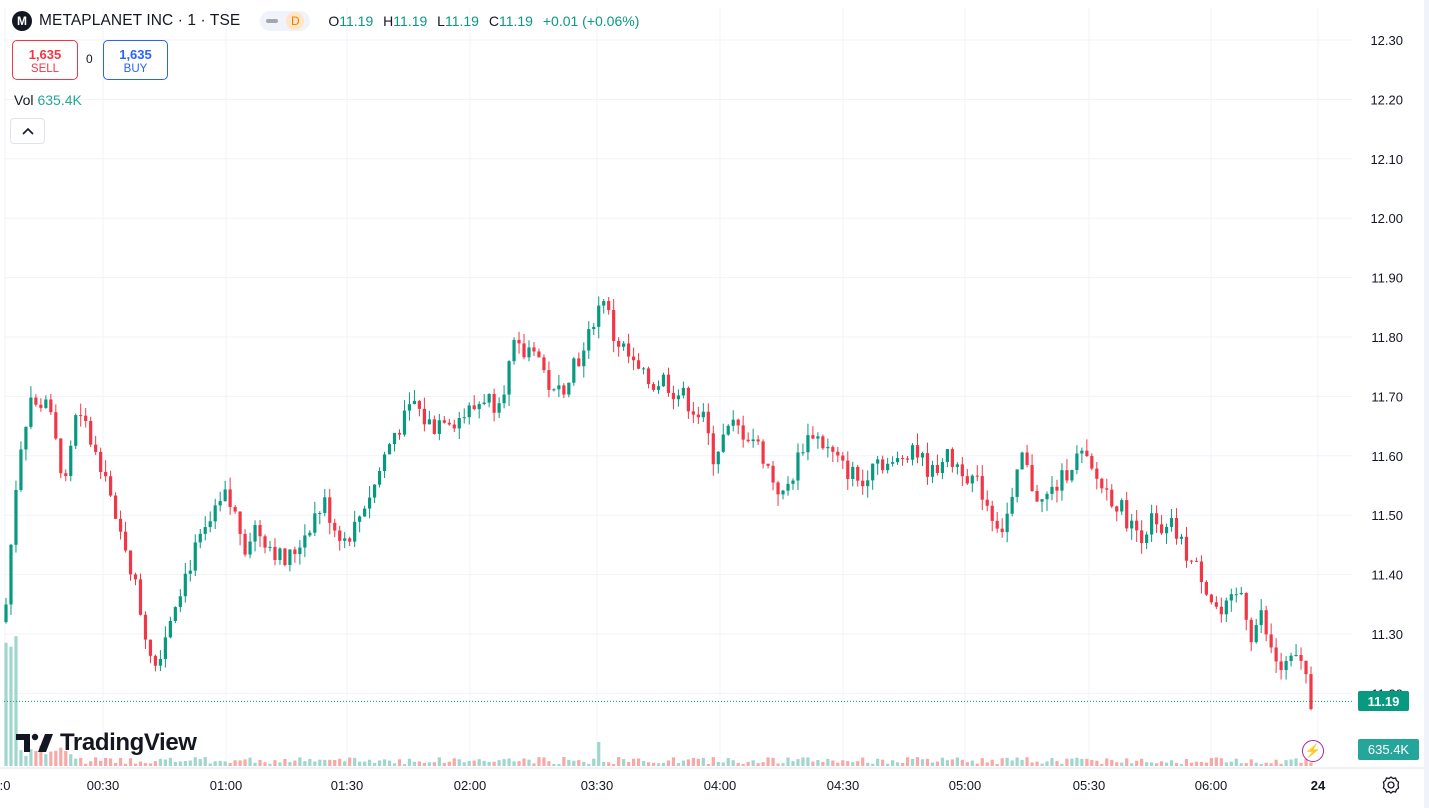  I want to click on time-axis-label: :0, so click(5, 785).